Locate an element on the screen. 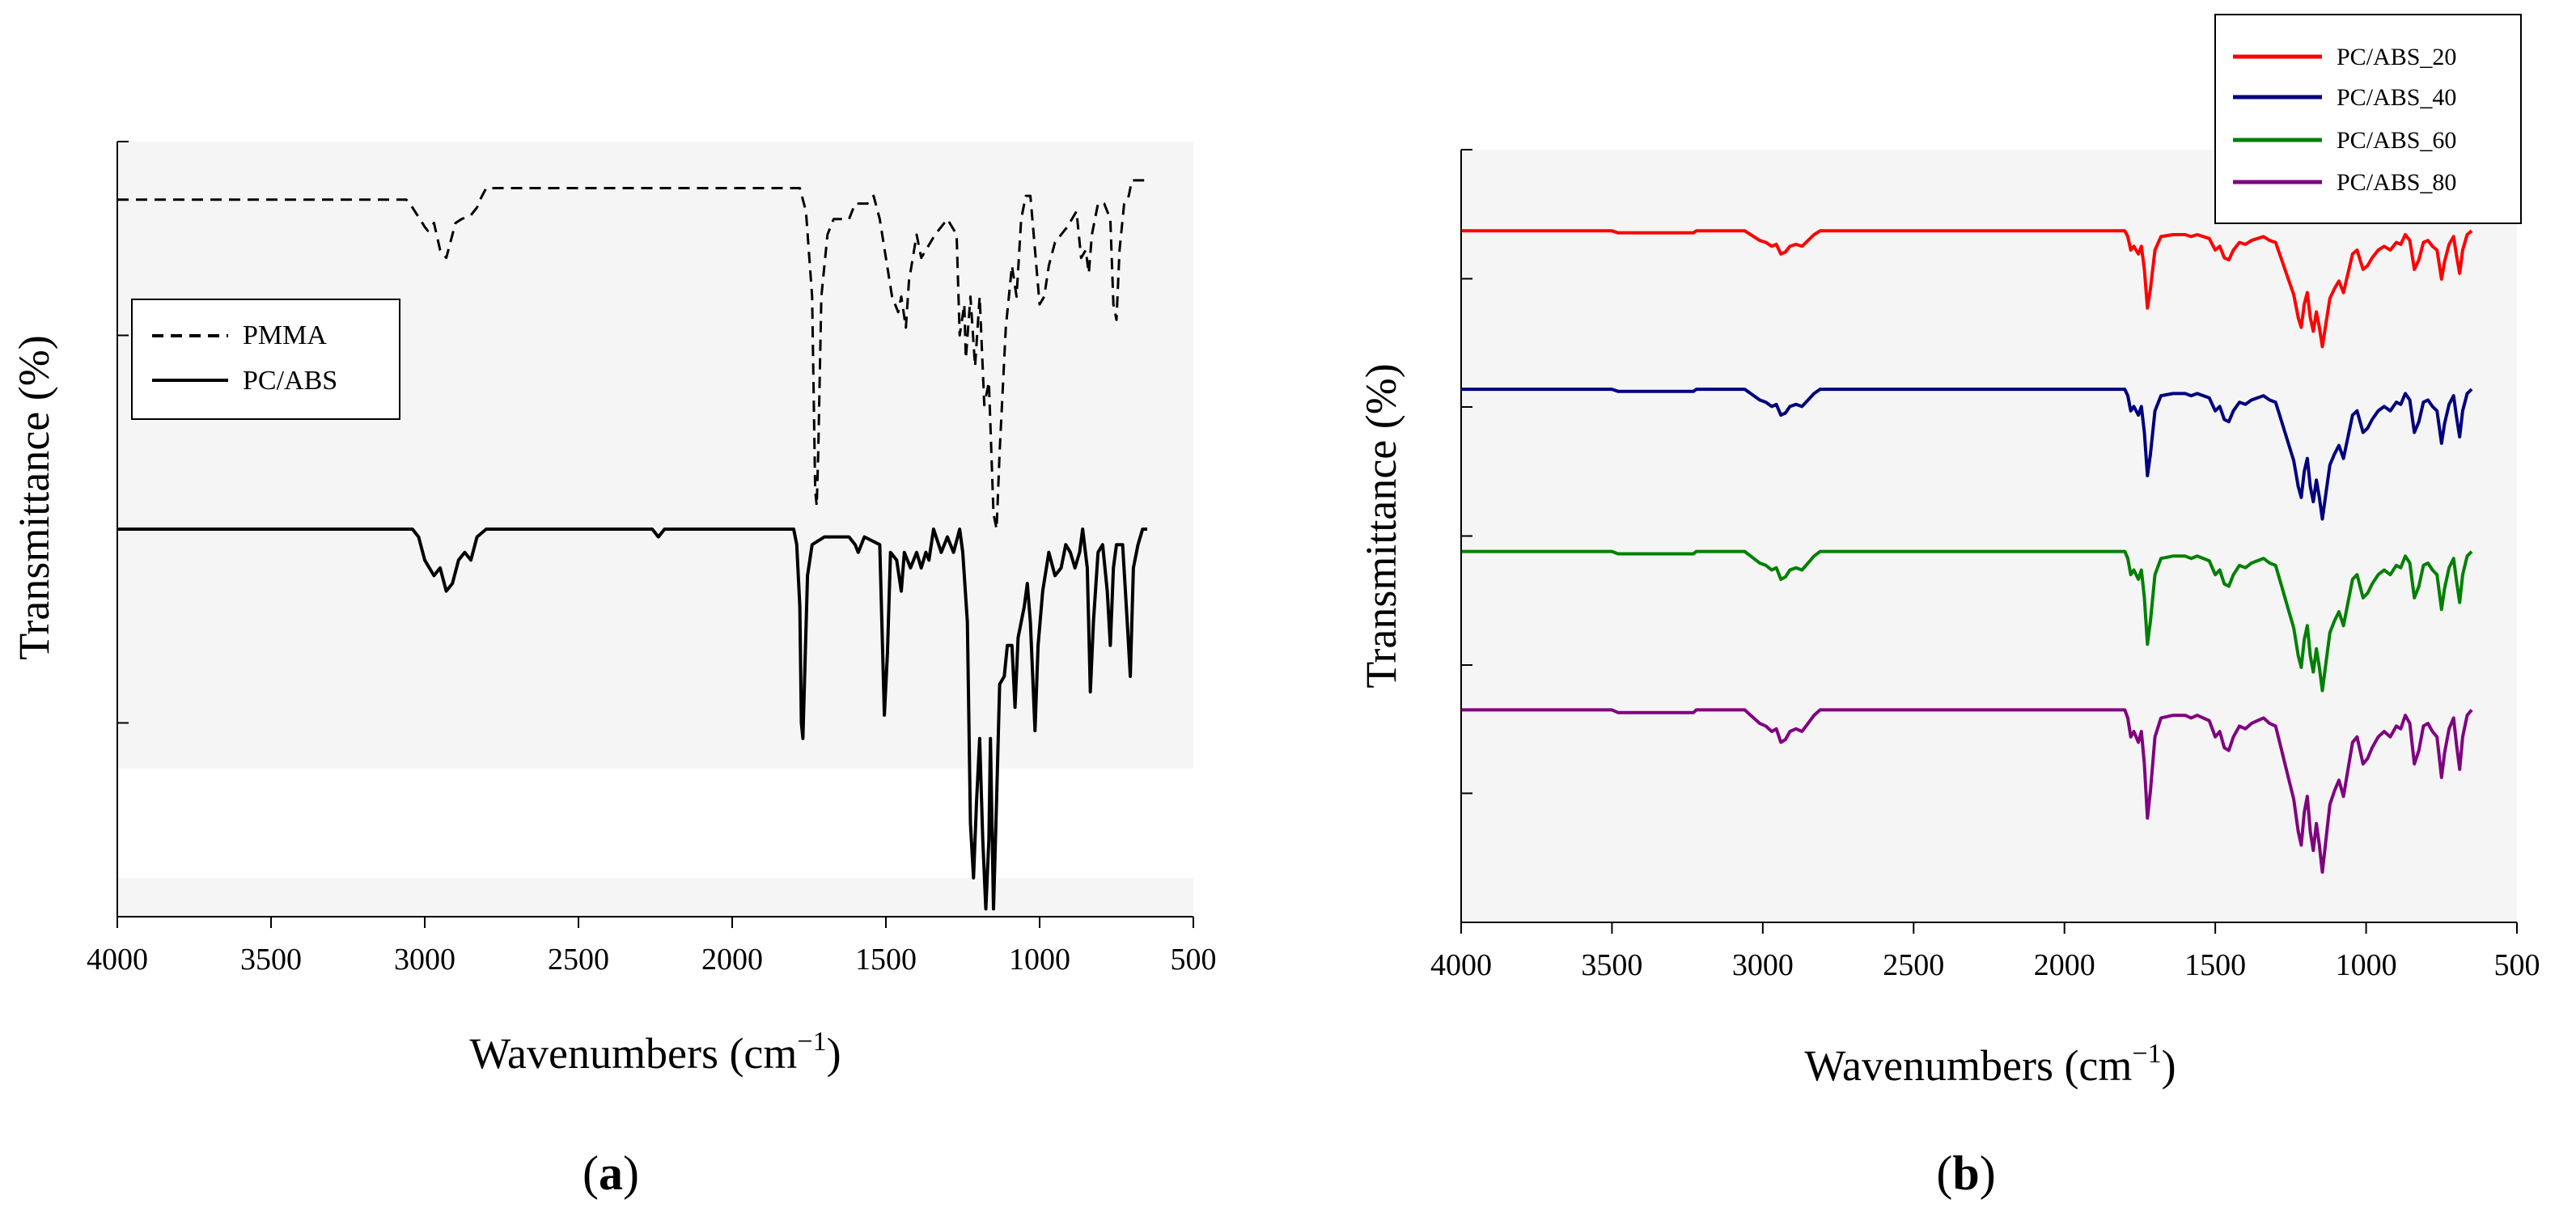  panel-b-legend-box is located at coordinates (2368, 119).